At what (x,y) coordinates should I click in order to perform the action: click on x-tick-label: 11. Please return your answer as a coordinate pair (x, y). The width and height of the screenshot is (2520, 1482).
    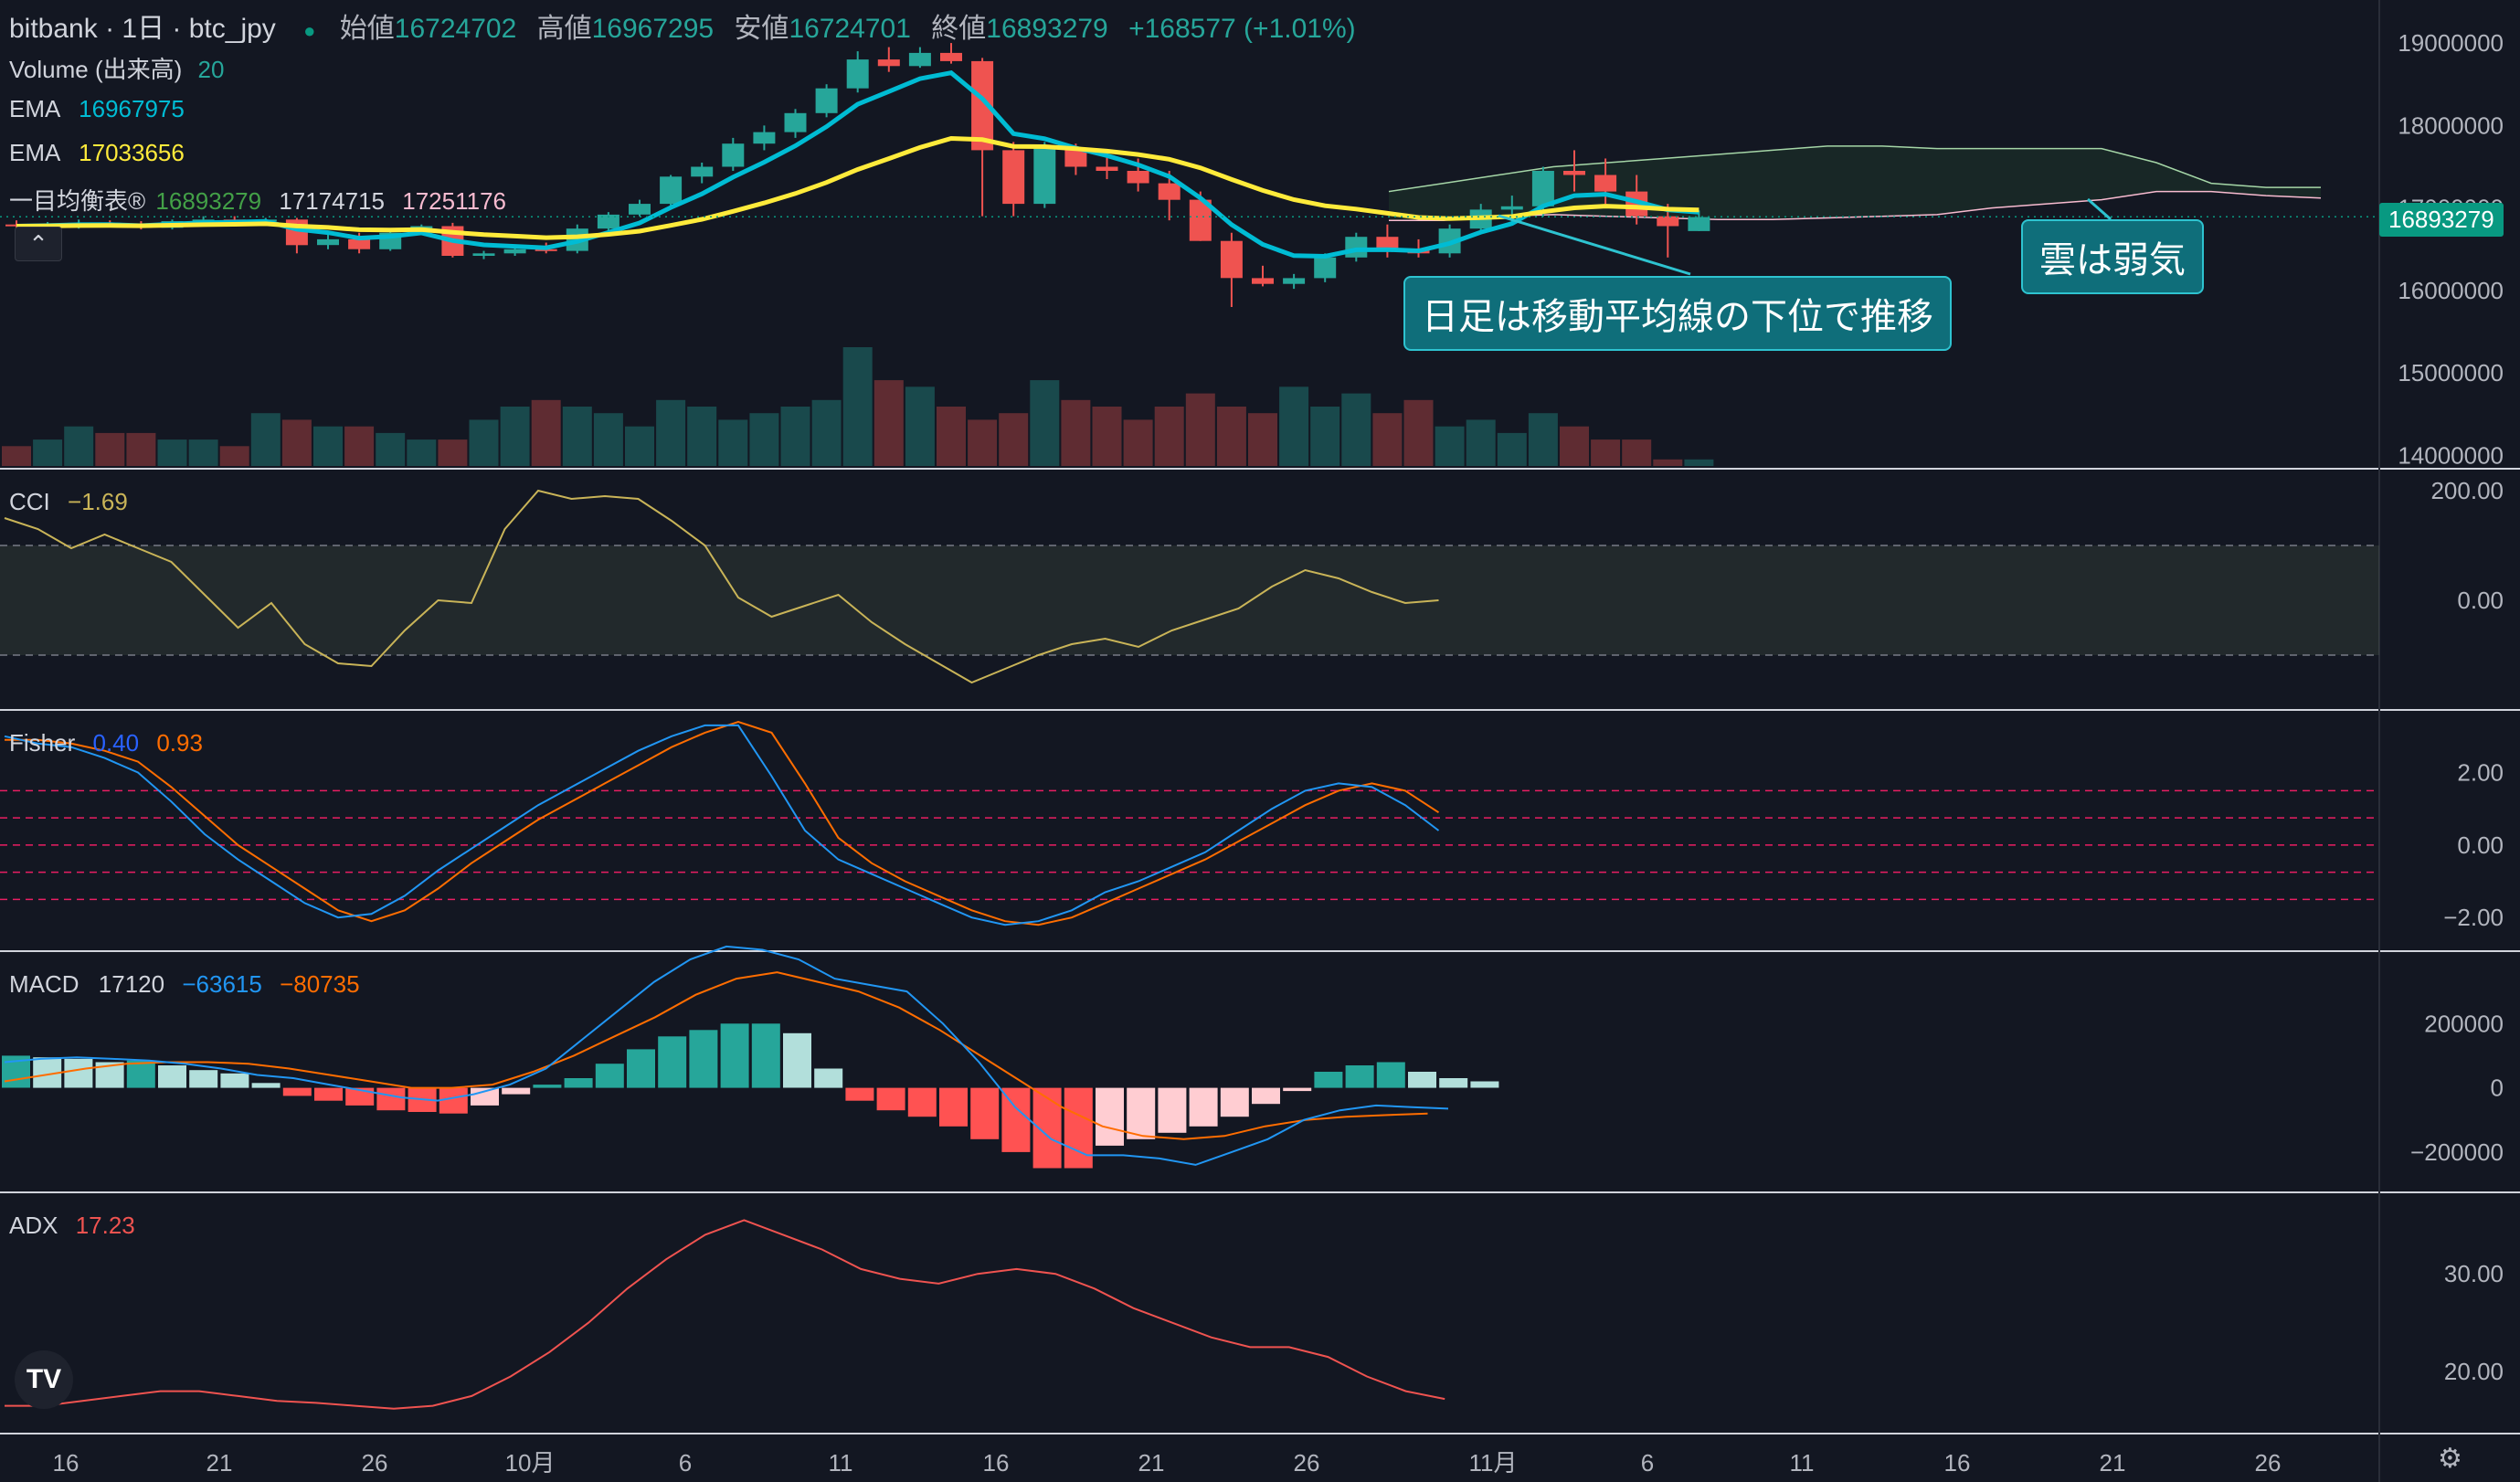
    Looking at the image, I should click on (841, 1463).